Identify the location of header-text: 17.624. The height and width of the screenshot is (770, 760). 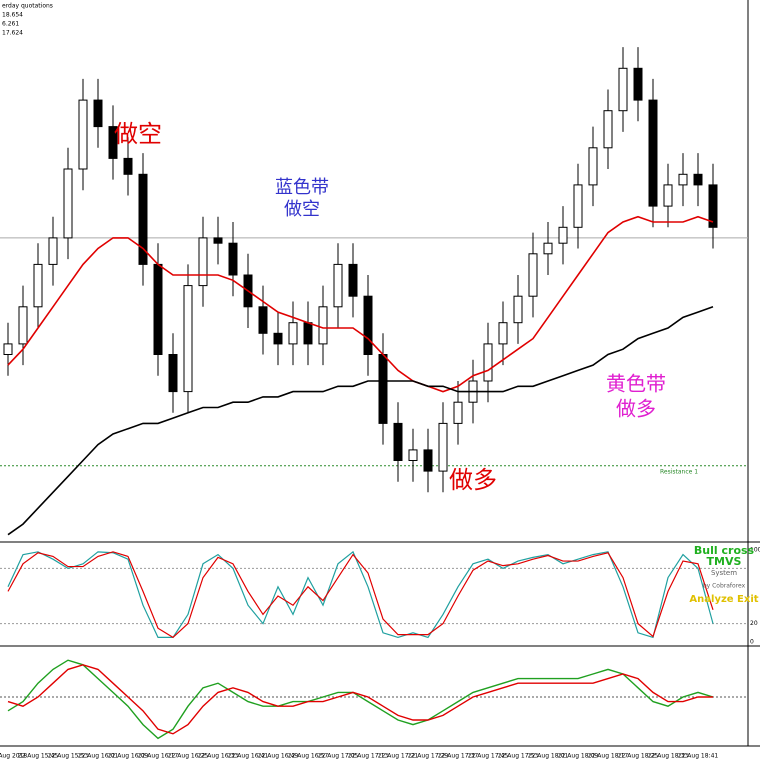
(12, 33).